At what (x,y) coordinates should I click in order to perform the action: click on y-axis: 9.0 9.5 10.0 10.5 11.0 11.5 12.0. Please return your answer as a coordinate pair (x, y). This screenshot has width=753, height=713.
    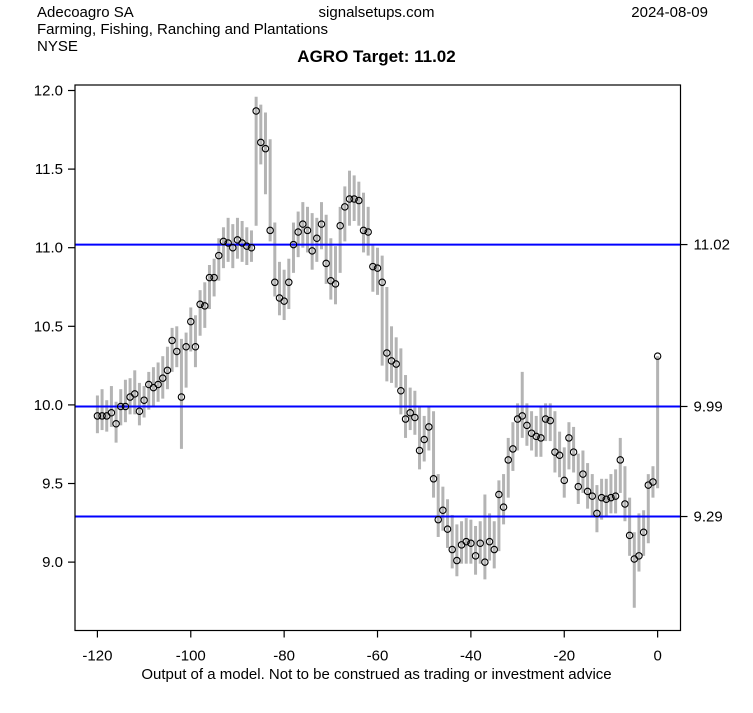
    Looking at the image, I should click on (54, 327).